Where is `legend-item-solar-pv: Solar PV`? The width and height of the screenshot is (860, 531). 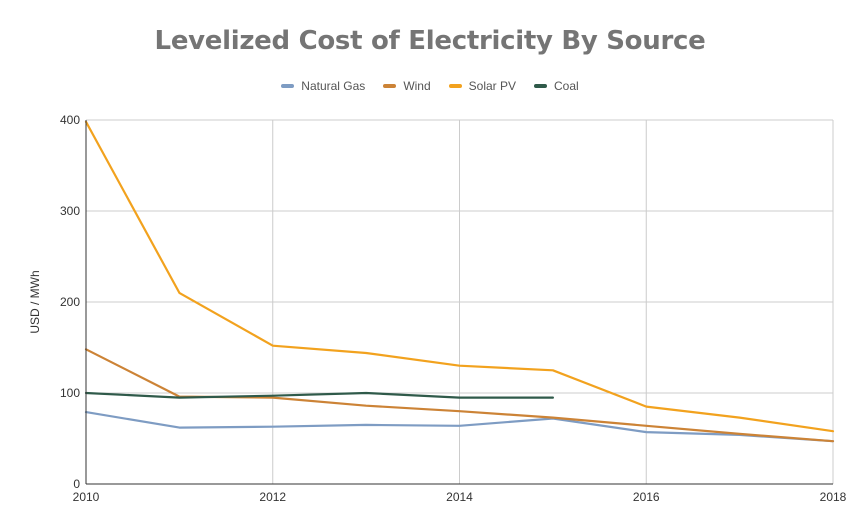 legend-item-solar-pv: Solar PV is located at coordinates (482, 86).